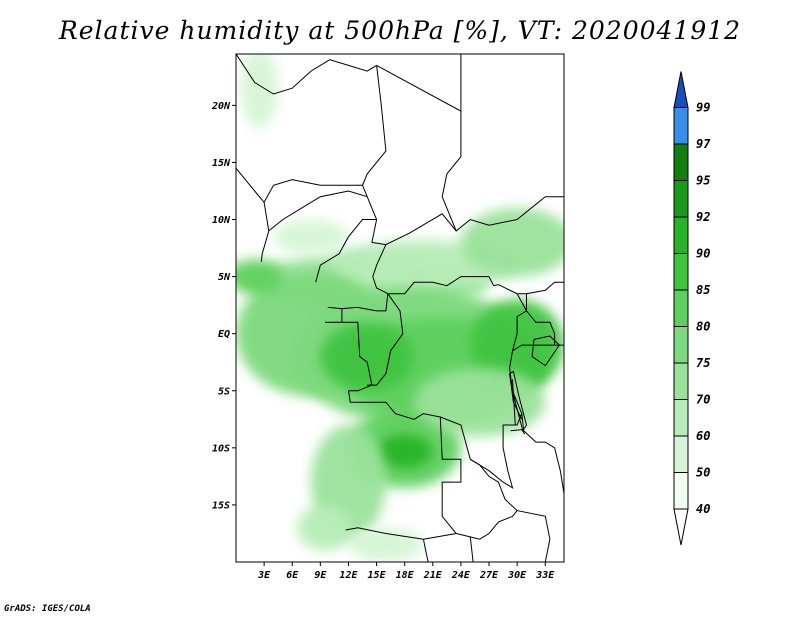  What do you see at coordinates (681, 89) in the screenshot?
I see `colorbar-over-triangle` at bounding box center [681, 89].